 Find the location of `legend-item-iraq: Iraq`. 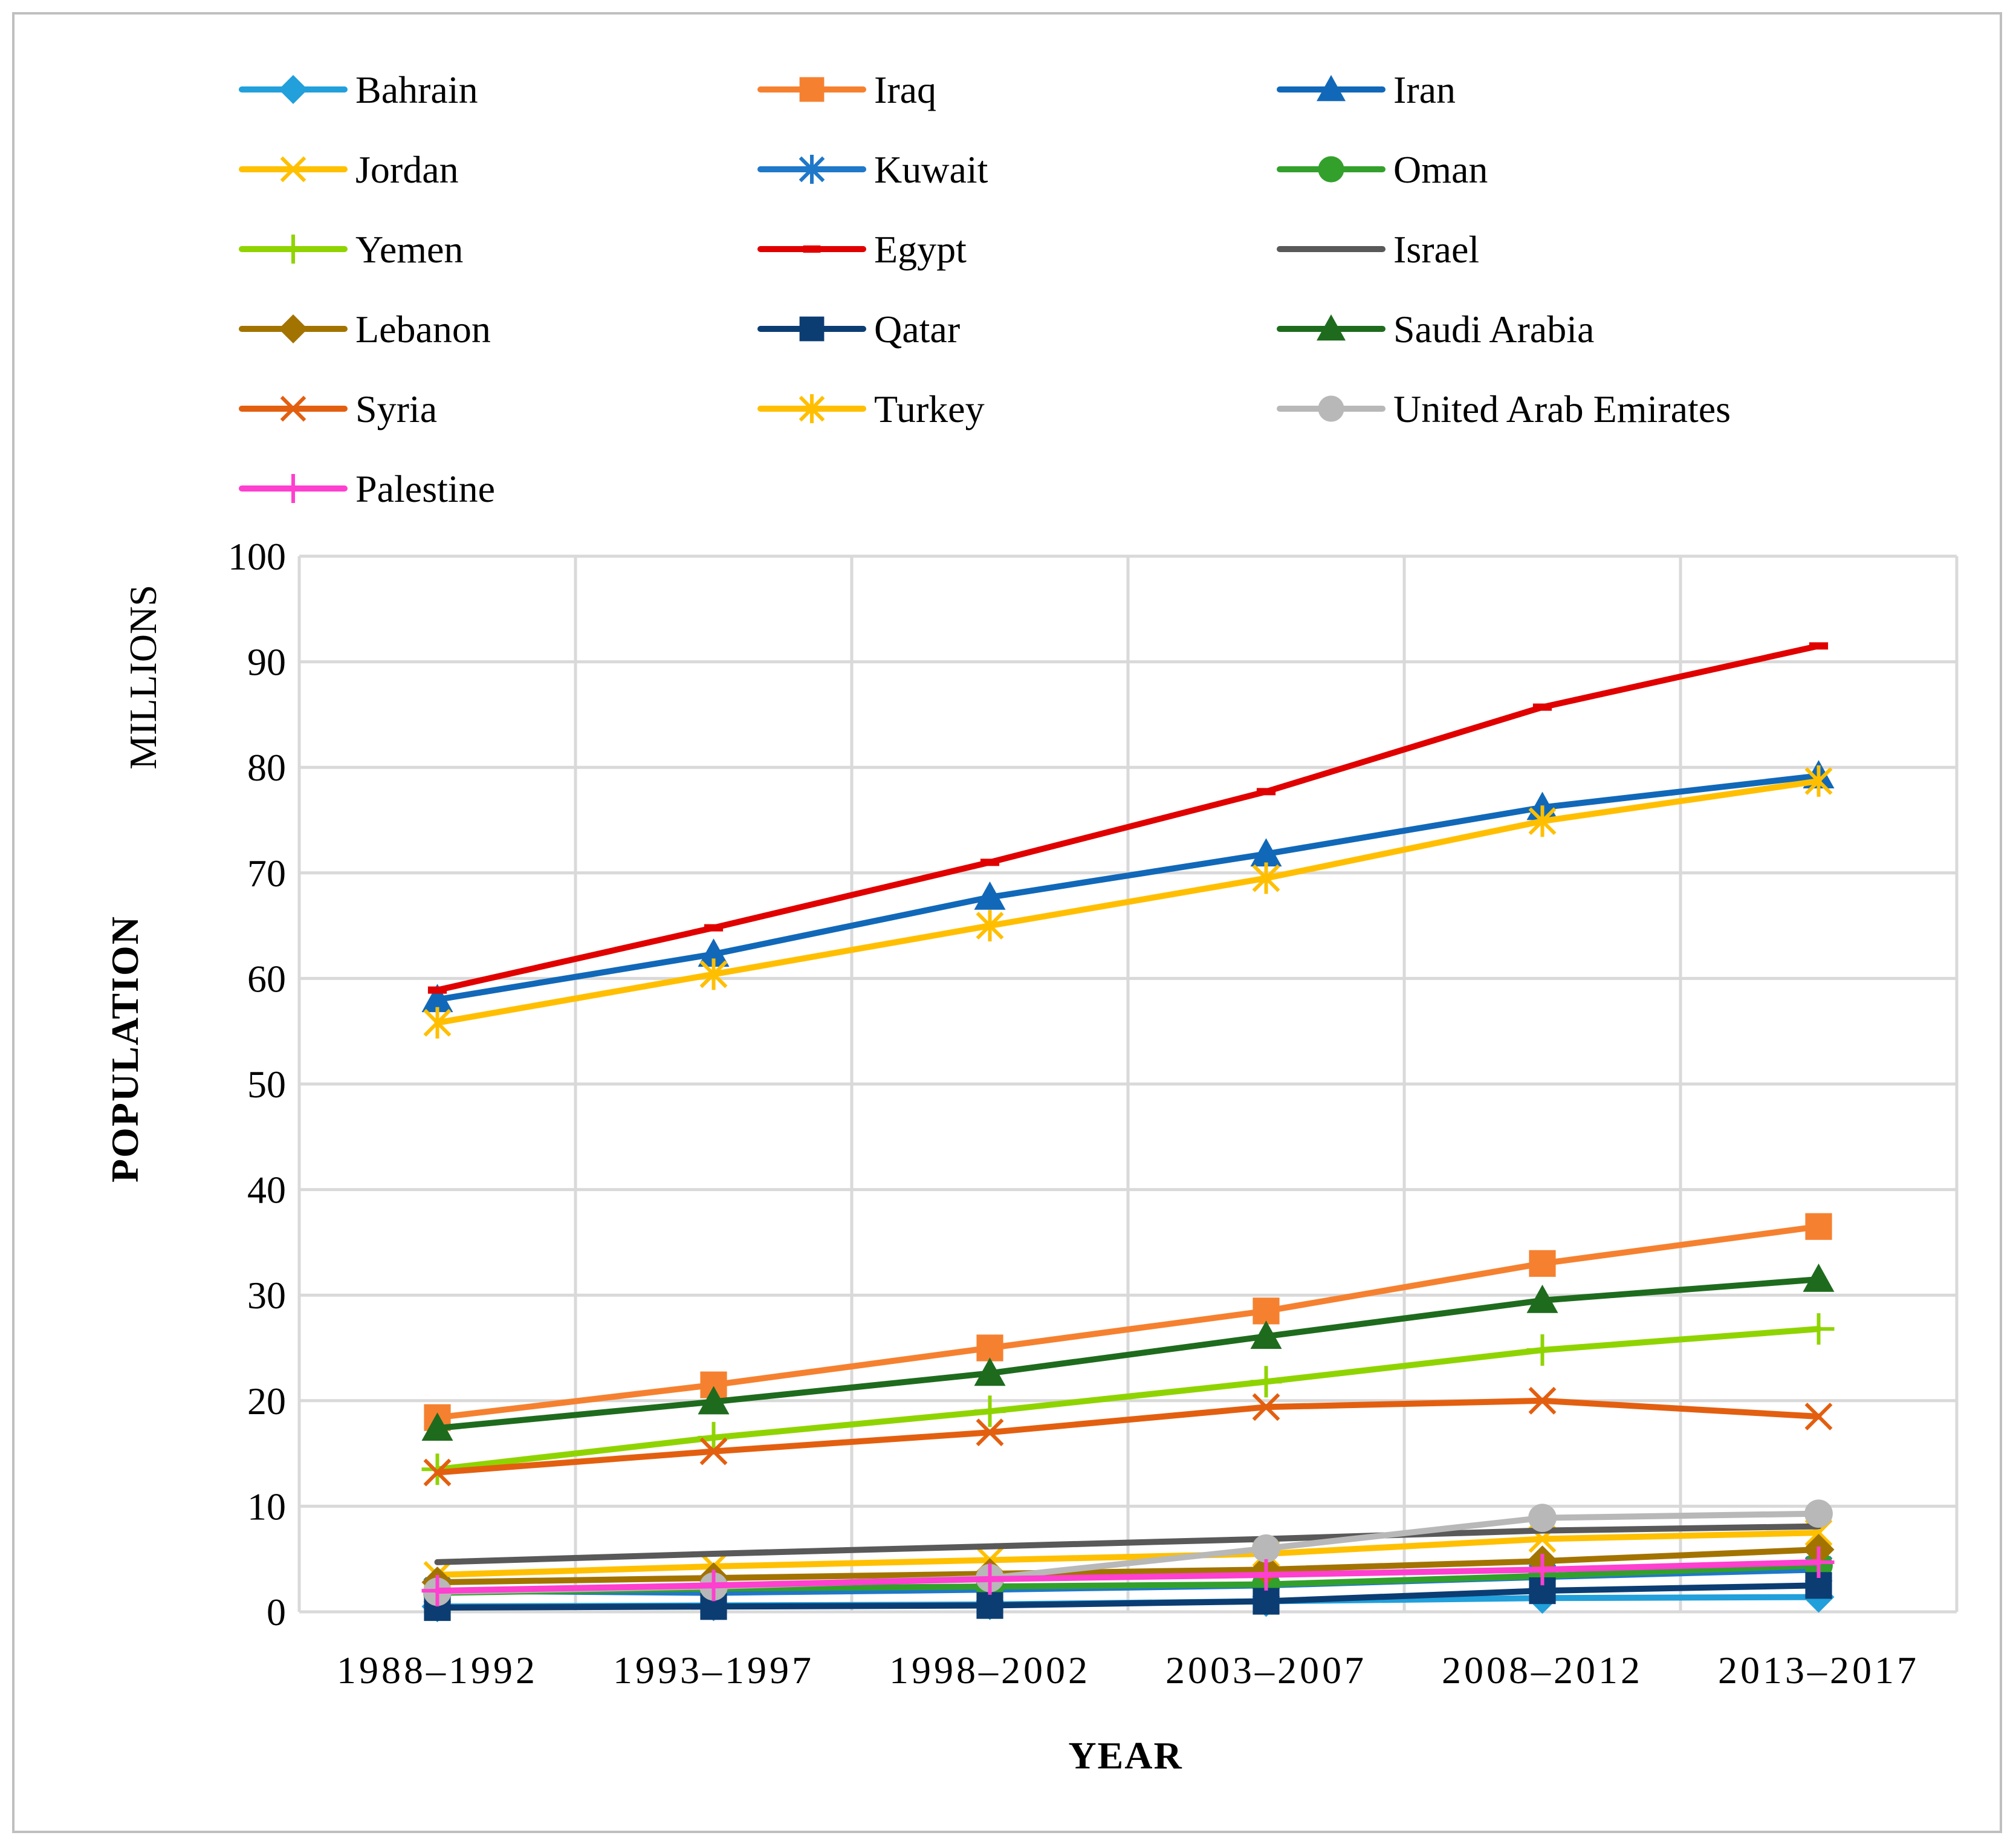

legend-item-iraq: Iraq is located at coordinates (847, 89).